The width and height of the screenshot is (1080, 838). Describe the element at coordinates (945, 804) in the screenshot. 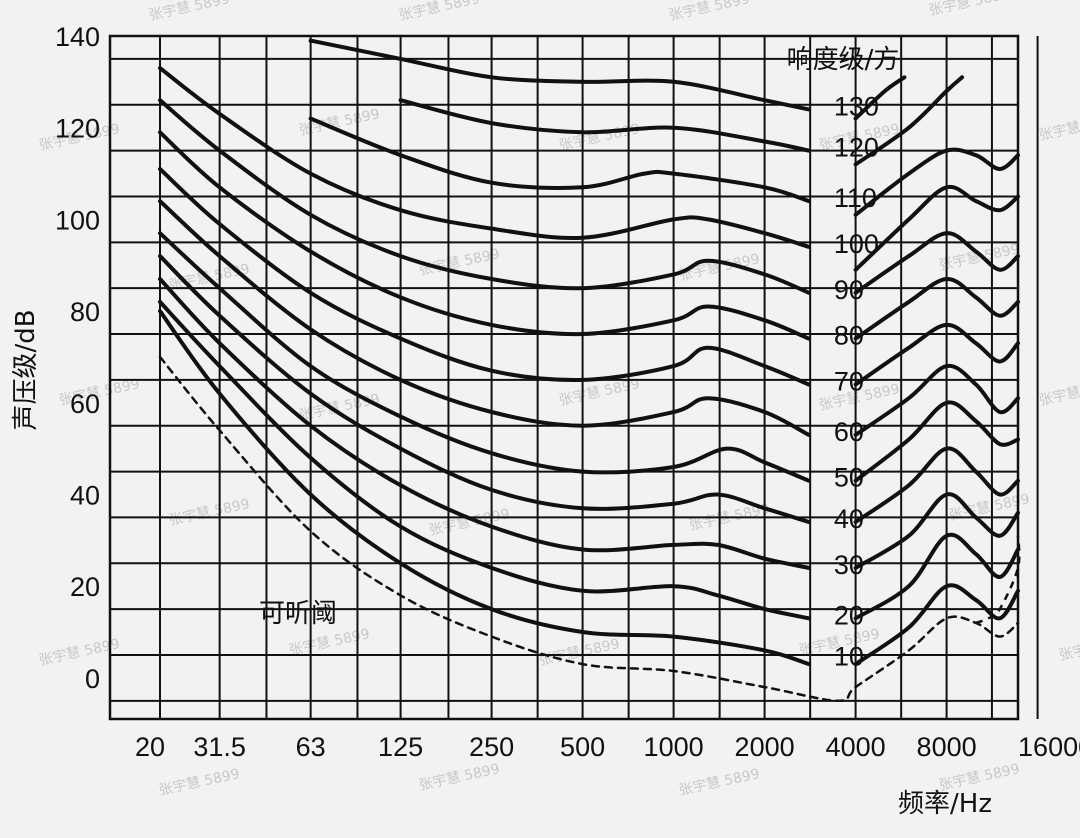

I see `x-axis-label: 频率/Hz` at that location.